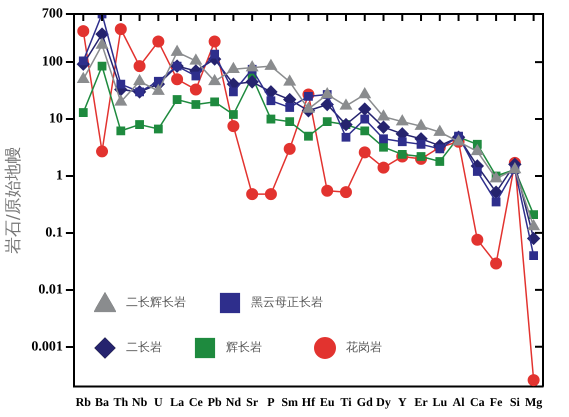 The width and height of the screenshot is (569, 417). I want to click on x-tick-label: Pb, so click(215, 401).